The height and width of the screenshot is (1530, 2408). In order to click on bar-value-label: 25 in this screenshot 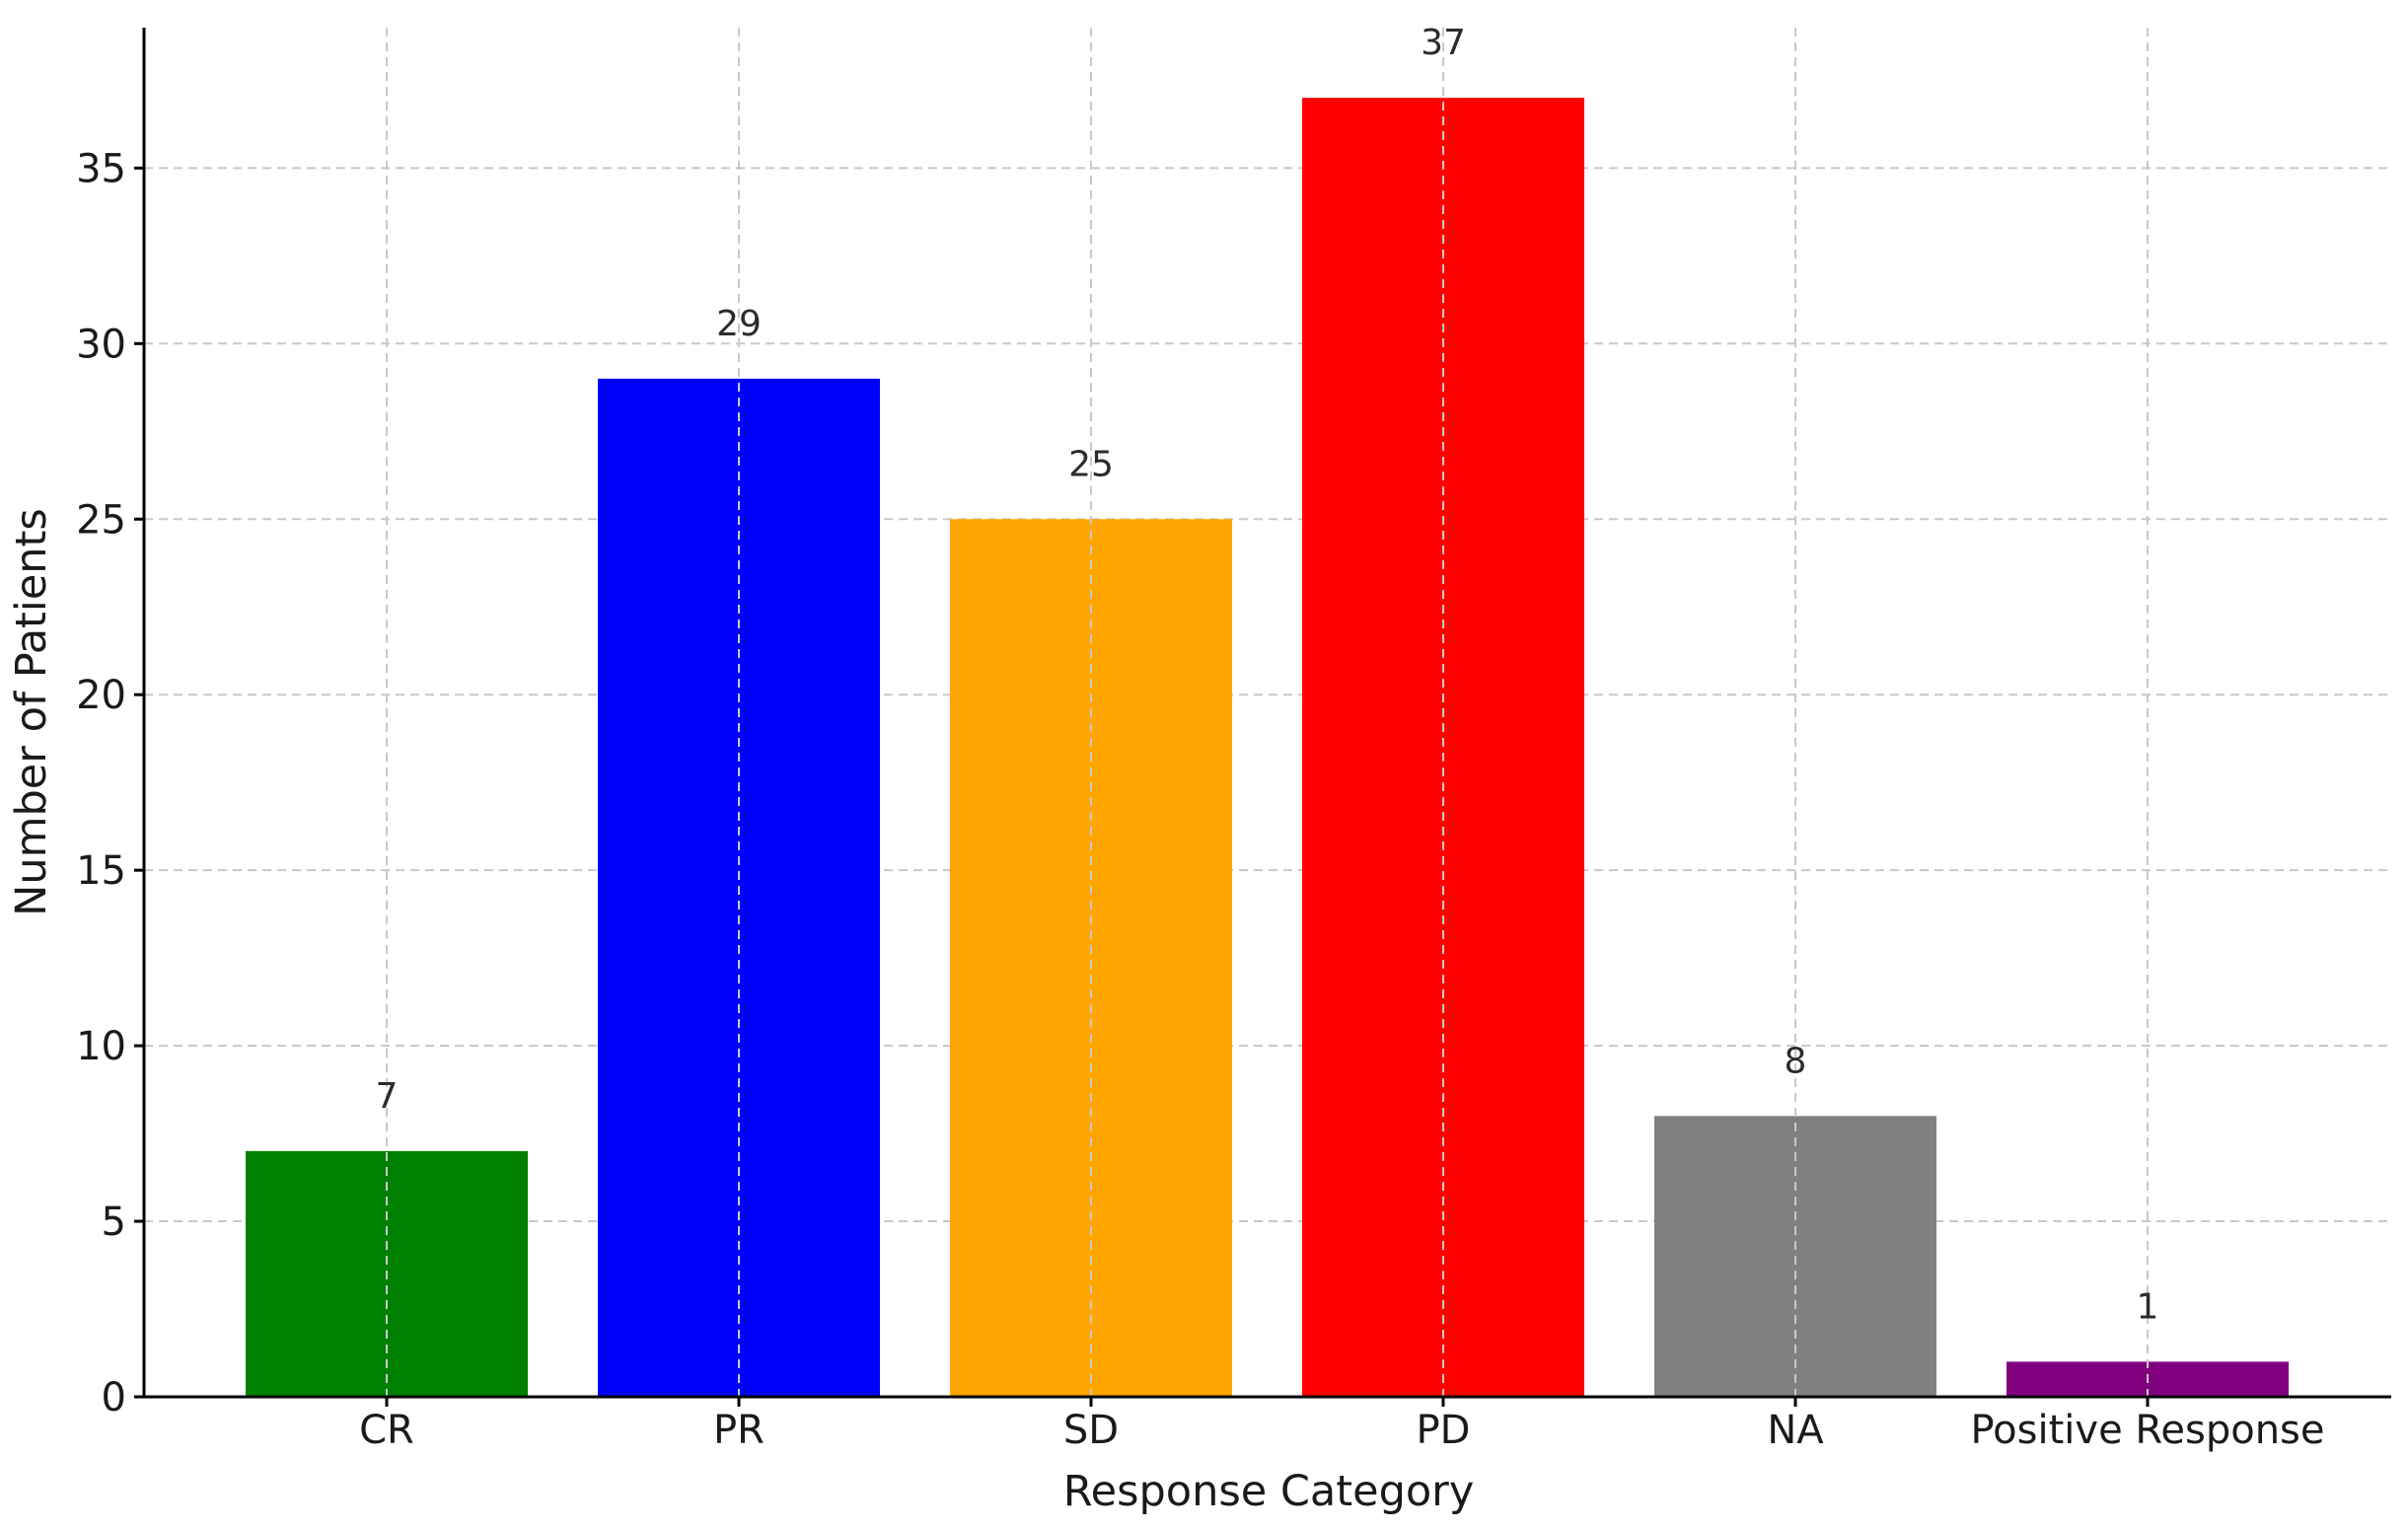, I will do `click(1091, 464)`.